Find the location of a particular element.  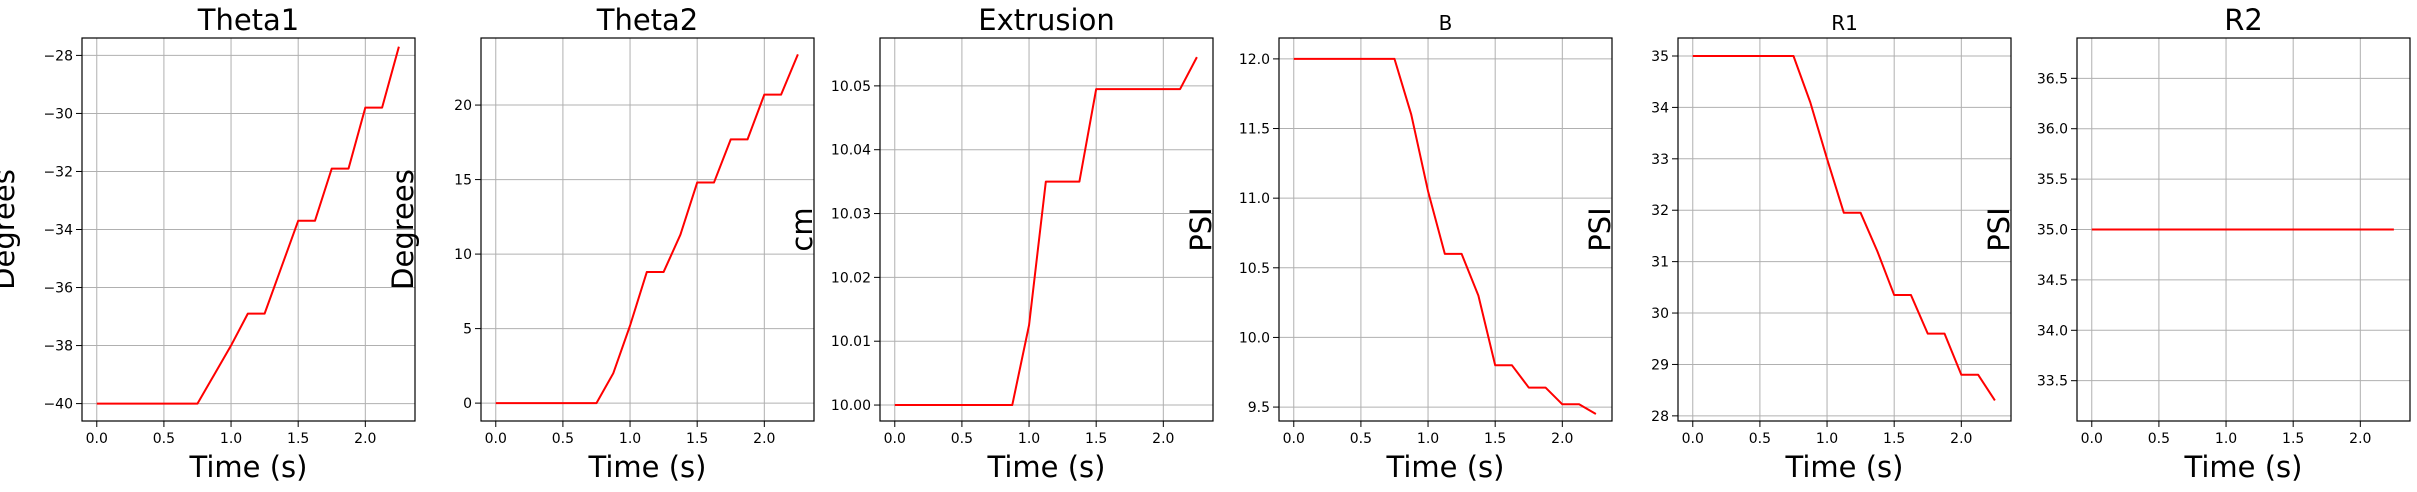

y-tick-label: 11.0 is located at coordinates (1254, 199).